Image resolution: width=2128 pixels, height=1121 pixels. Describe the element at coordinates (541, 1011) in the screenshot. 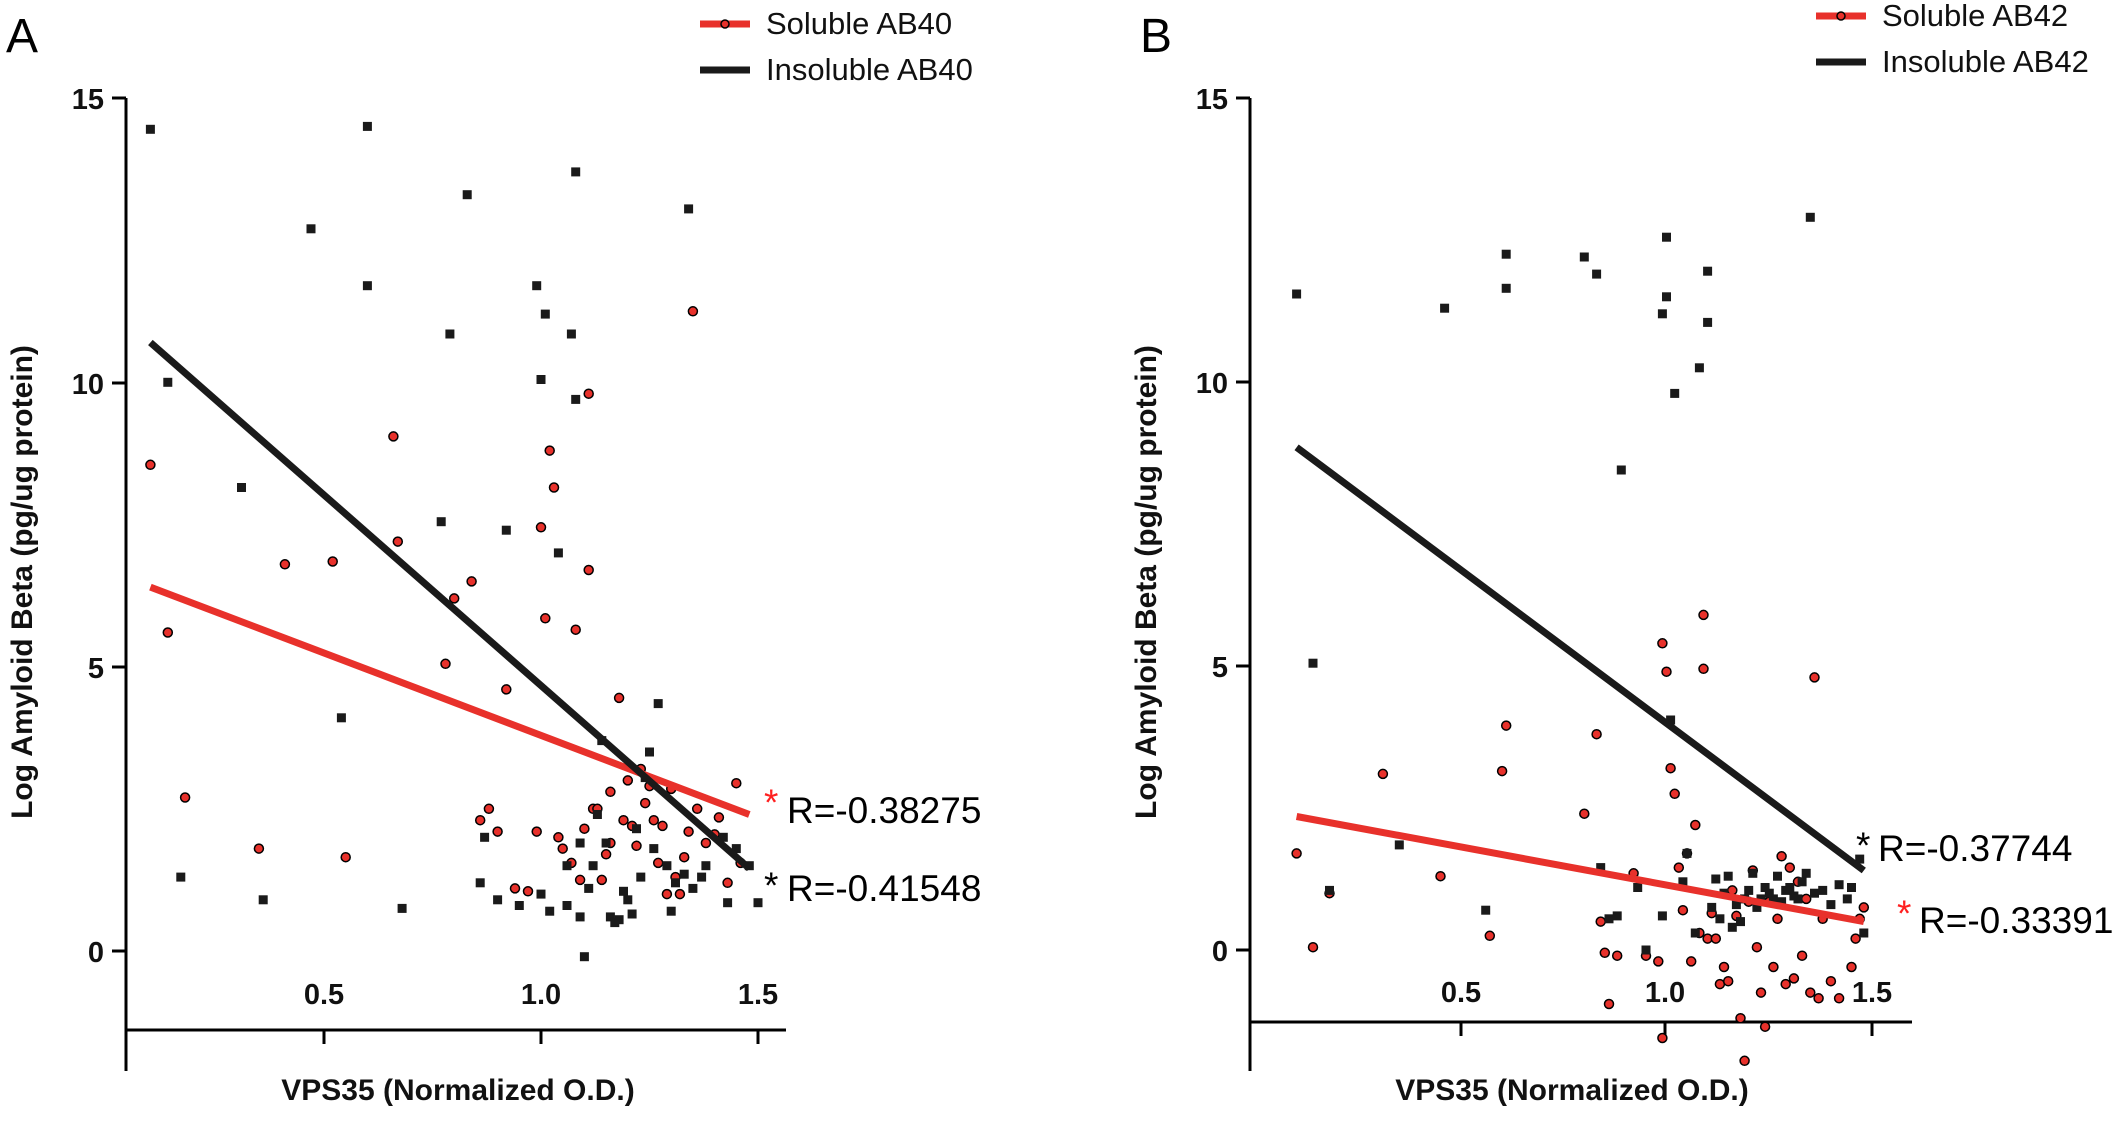

I see `x-ticks-a: 0.5 1.0 1.5` at that location.